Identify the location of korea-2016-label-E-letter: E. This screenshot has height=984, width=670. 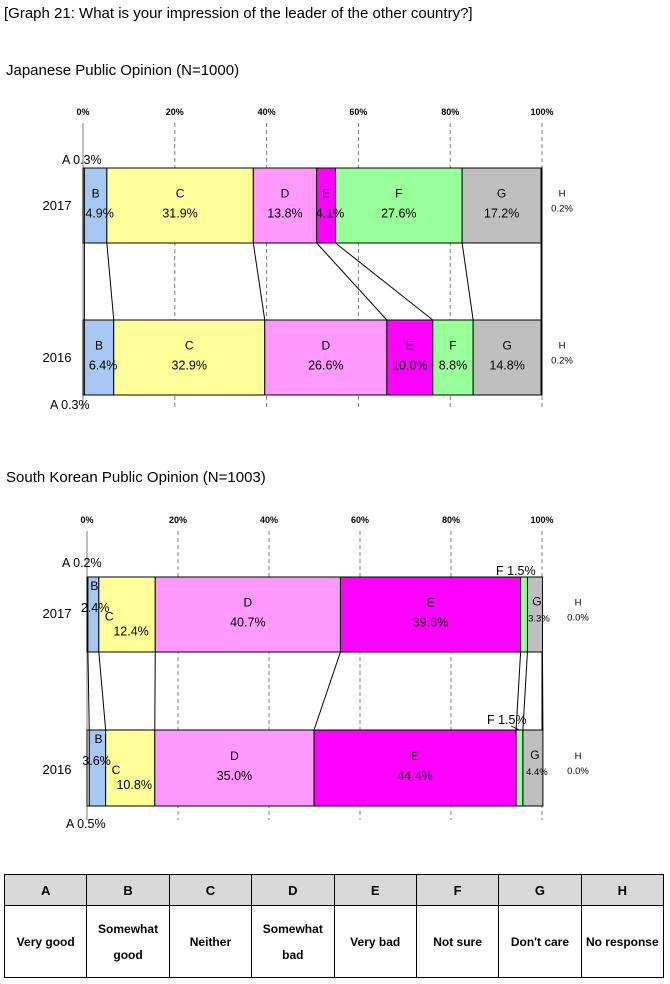
(415, 756).